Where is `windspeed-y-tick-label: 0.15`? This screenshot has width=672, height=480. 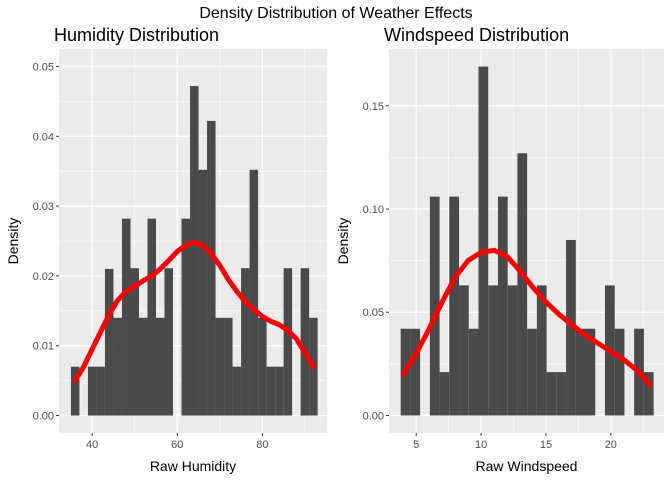 windspeed-y-tick-label: 0.15 is located at coordinates (373, 107).